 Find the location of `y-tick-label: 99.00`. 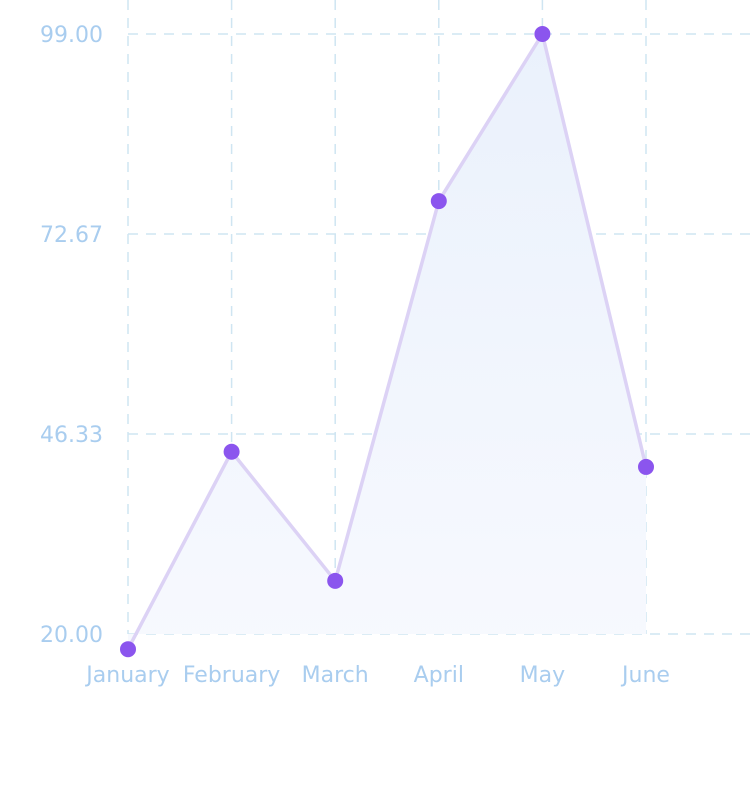

y-tick-label: 99.00 is located at coordinates (71, 35).